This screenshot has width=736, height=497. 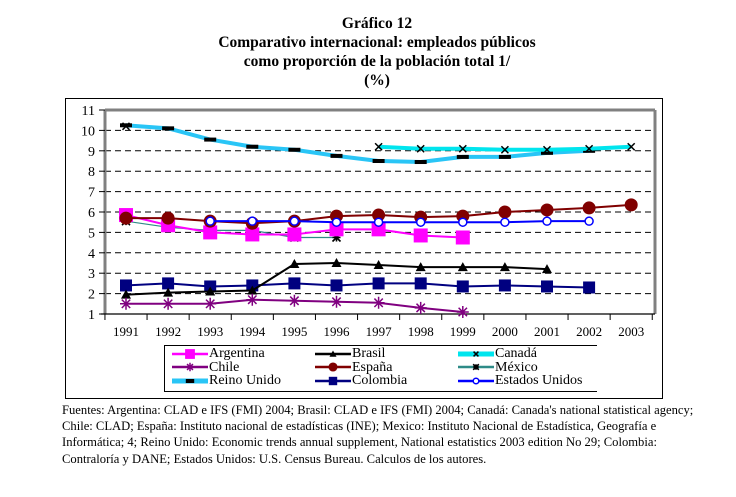 I want to click on legend-item: Colombia, so click(x=385, y=381).